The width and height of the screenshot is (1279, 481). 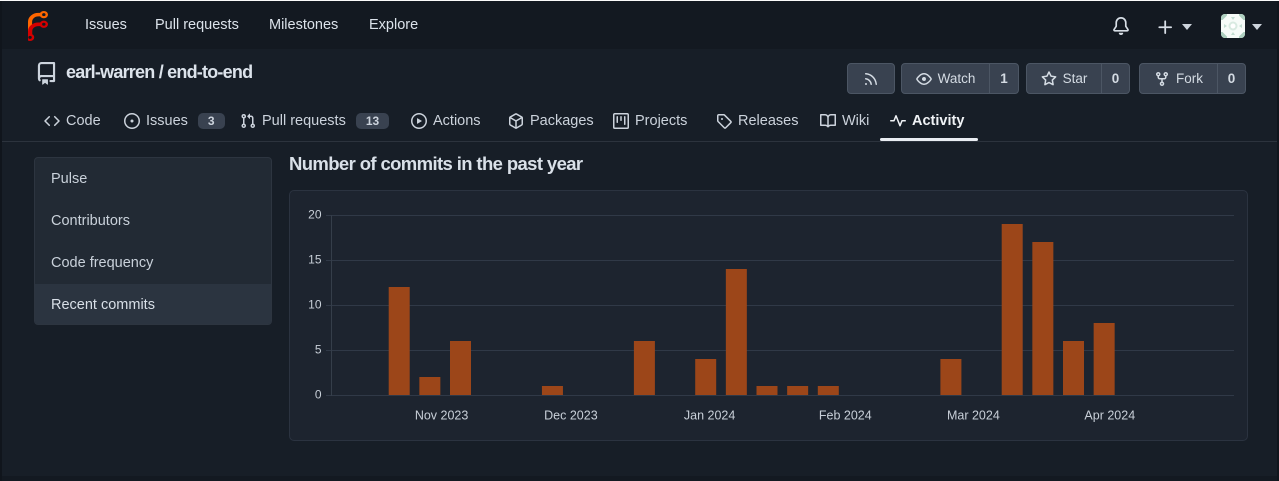 What do you see at coordinates (318, 395) in the screenshot?
I see `svg-text: 0` at bounding box center [318, 395].